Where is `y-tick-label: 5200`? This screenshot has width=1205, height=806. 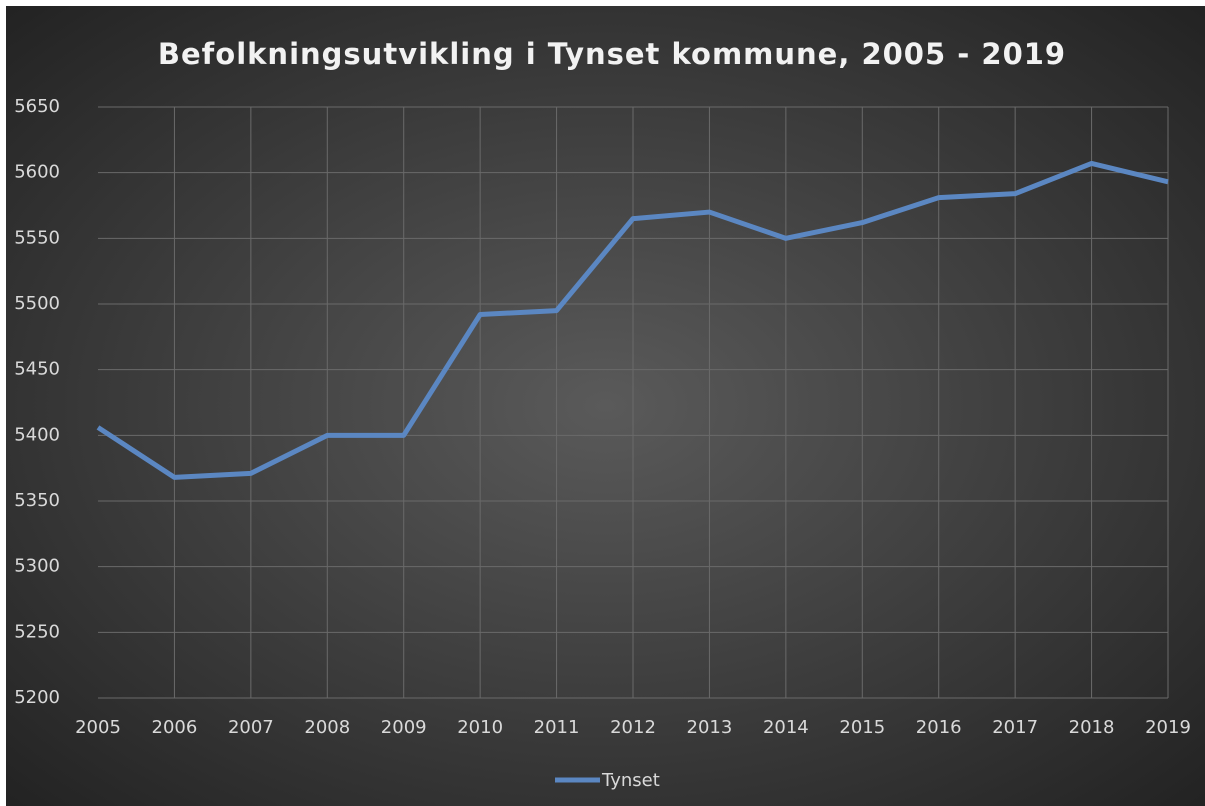
y-tick-label: 5200 is located at coordinates (37, 697).